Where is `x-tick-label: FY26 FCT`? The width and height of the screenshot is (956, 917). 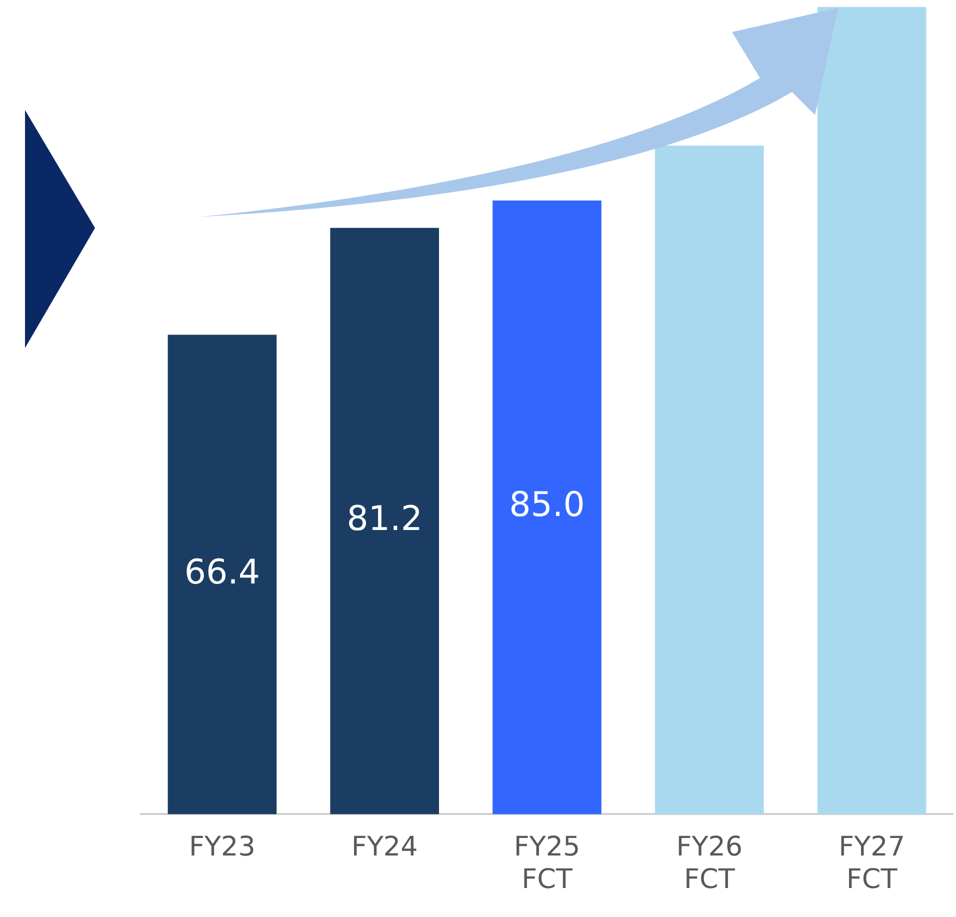
x-tick-label: FY26 FCT is located at coordinates (709, 863).